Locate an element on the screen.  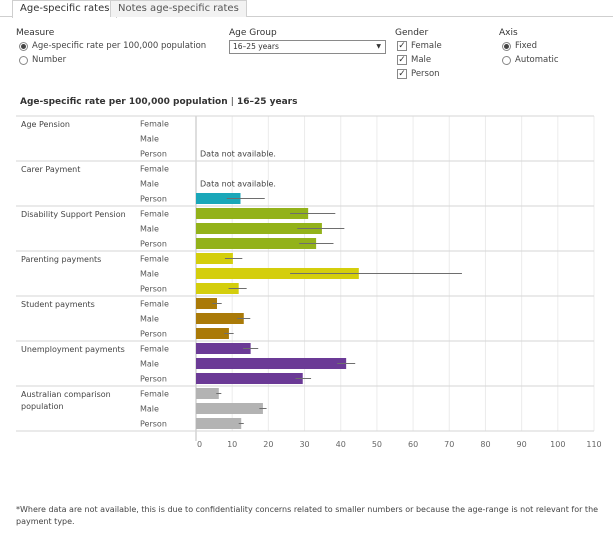
age-group-select: 16–25 years ▼ is located at coordinates (307, 47).